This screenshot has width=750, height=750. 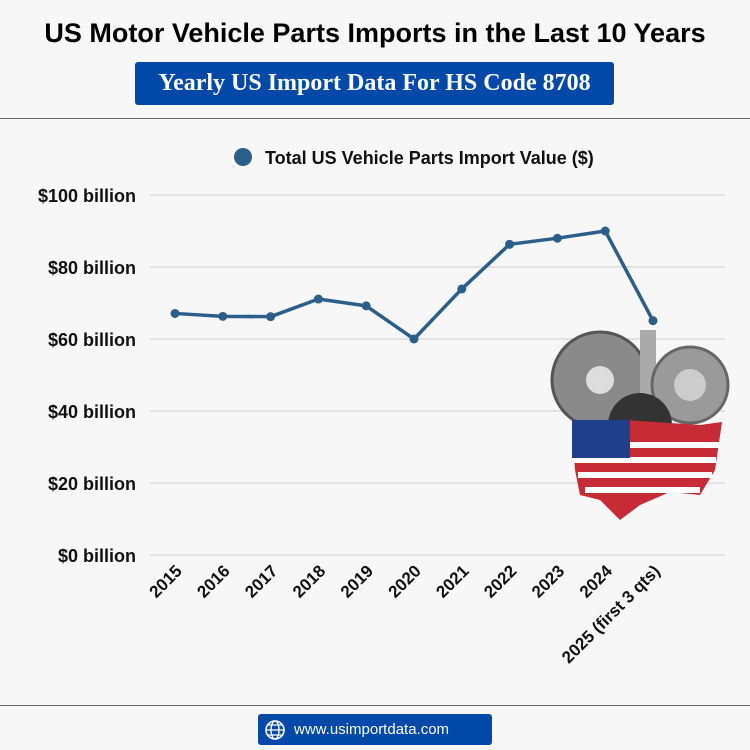 I want to click on auto-parts-flag-image, so click(x=640, y=425).